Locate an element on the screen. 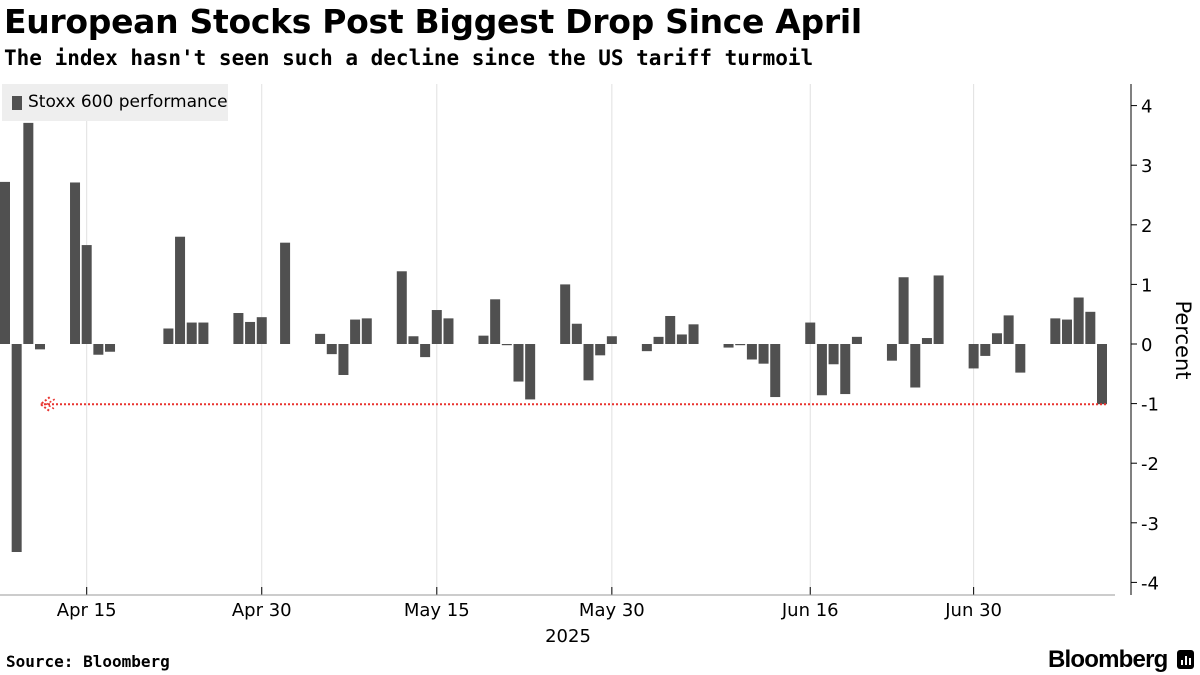 The height and width of the screenshot is (675, 1200). y-tick-label: 4 is located at coordinates (1146, 107).